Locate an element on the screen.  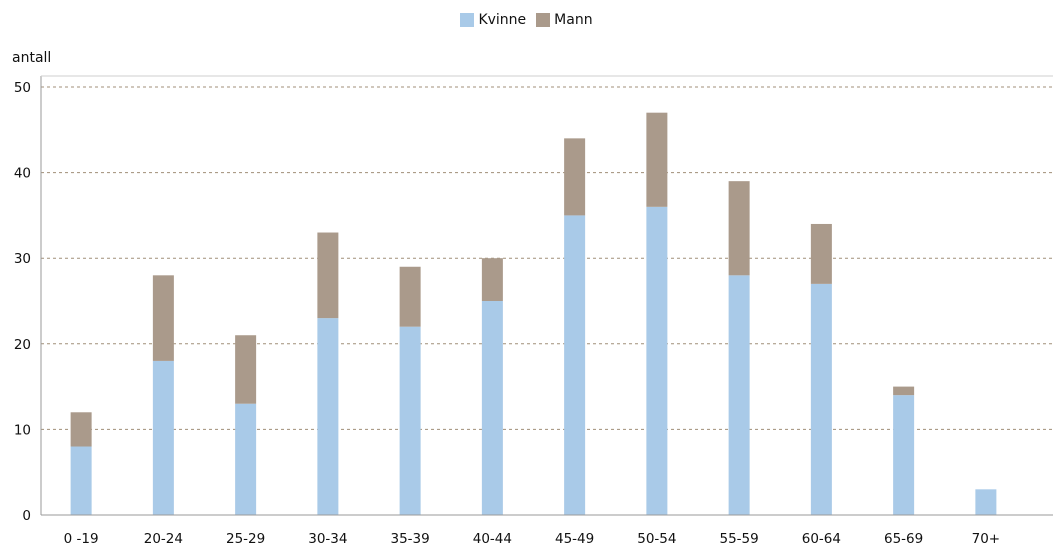
y-tick-label: 20 is located at coordinates (22, 345).